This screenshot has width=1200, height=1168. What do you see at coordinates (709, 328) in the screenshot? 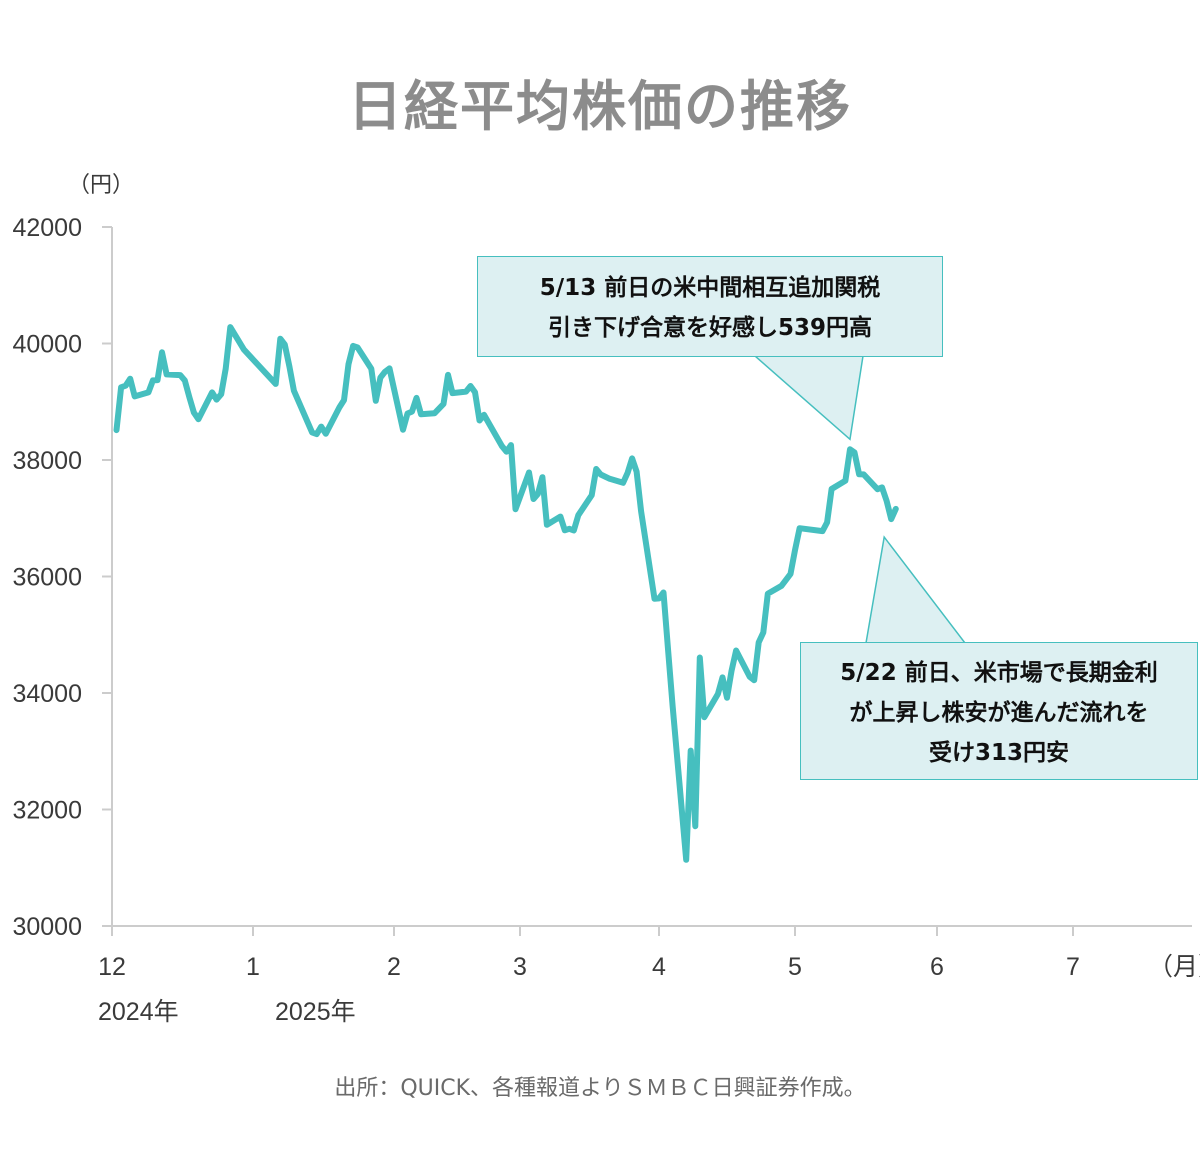
I see `callout-may13-line-2: 引き下げ合意を好感し539円高` at bounding box center [709, 328].